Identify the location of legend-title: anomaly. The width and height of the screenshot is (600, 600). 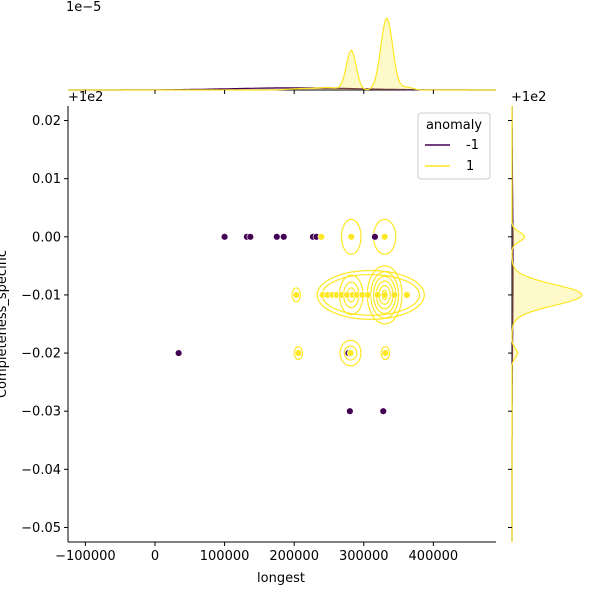
(454, 125).